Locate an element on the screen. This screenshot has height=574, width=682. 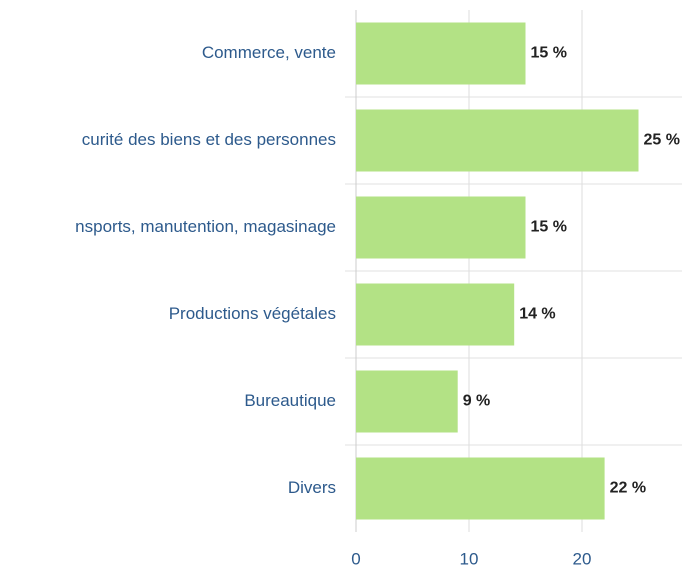
y-tick-label: nsports, manutention, magasinage is located at coordinates (205, 226).